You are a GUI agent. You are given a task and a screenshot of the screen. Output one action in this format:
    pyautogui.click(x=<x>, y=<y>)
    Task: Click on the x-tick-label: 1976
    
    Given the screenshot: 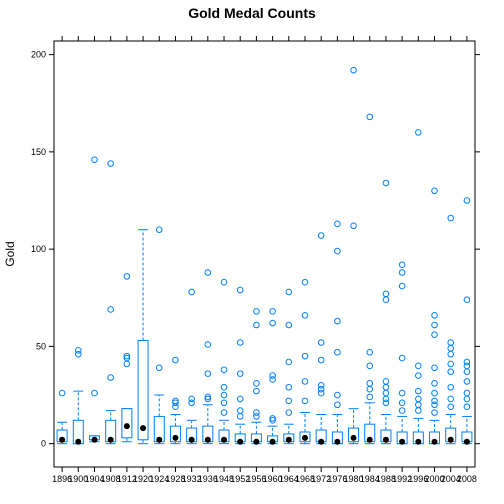 What is the action you would take?
    pyautogui.click(x=337, y=479)
    